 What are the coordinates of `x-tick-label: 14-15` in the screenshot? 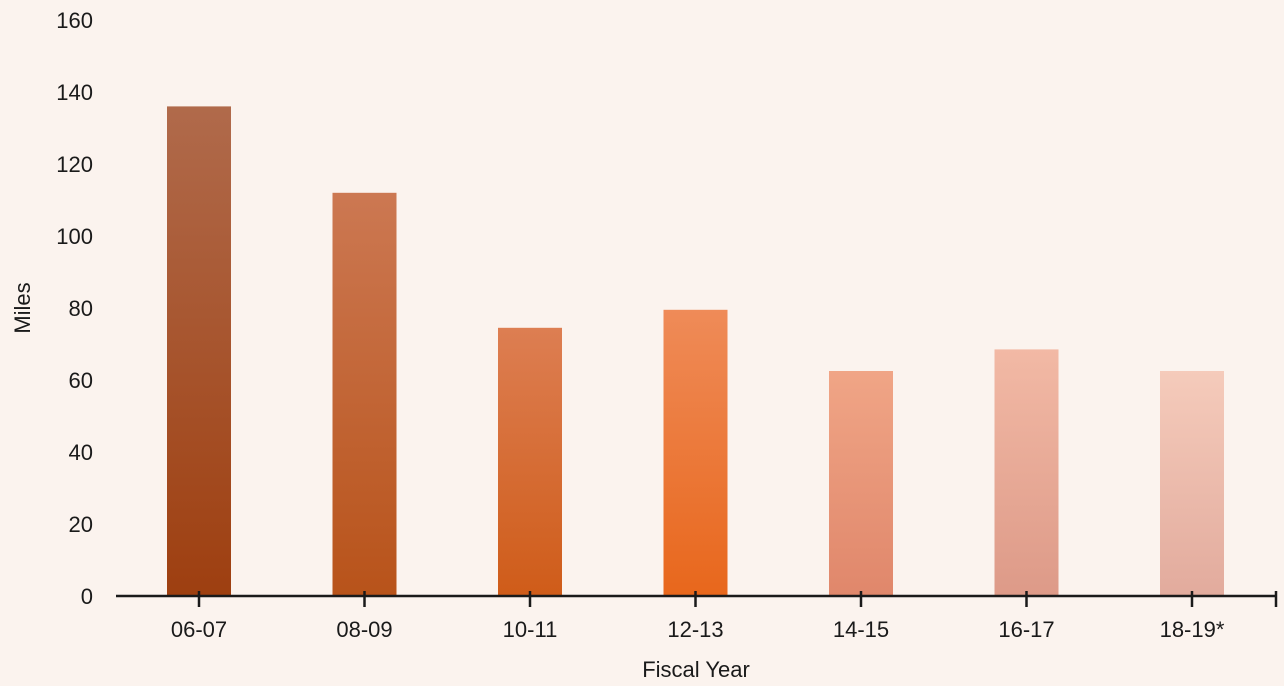 It's located at (861, 629).